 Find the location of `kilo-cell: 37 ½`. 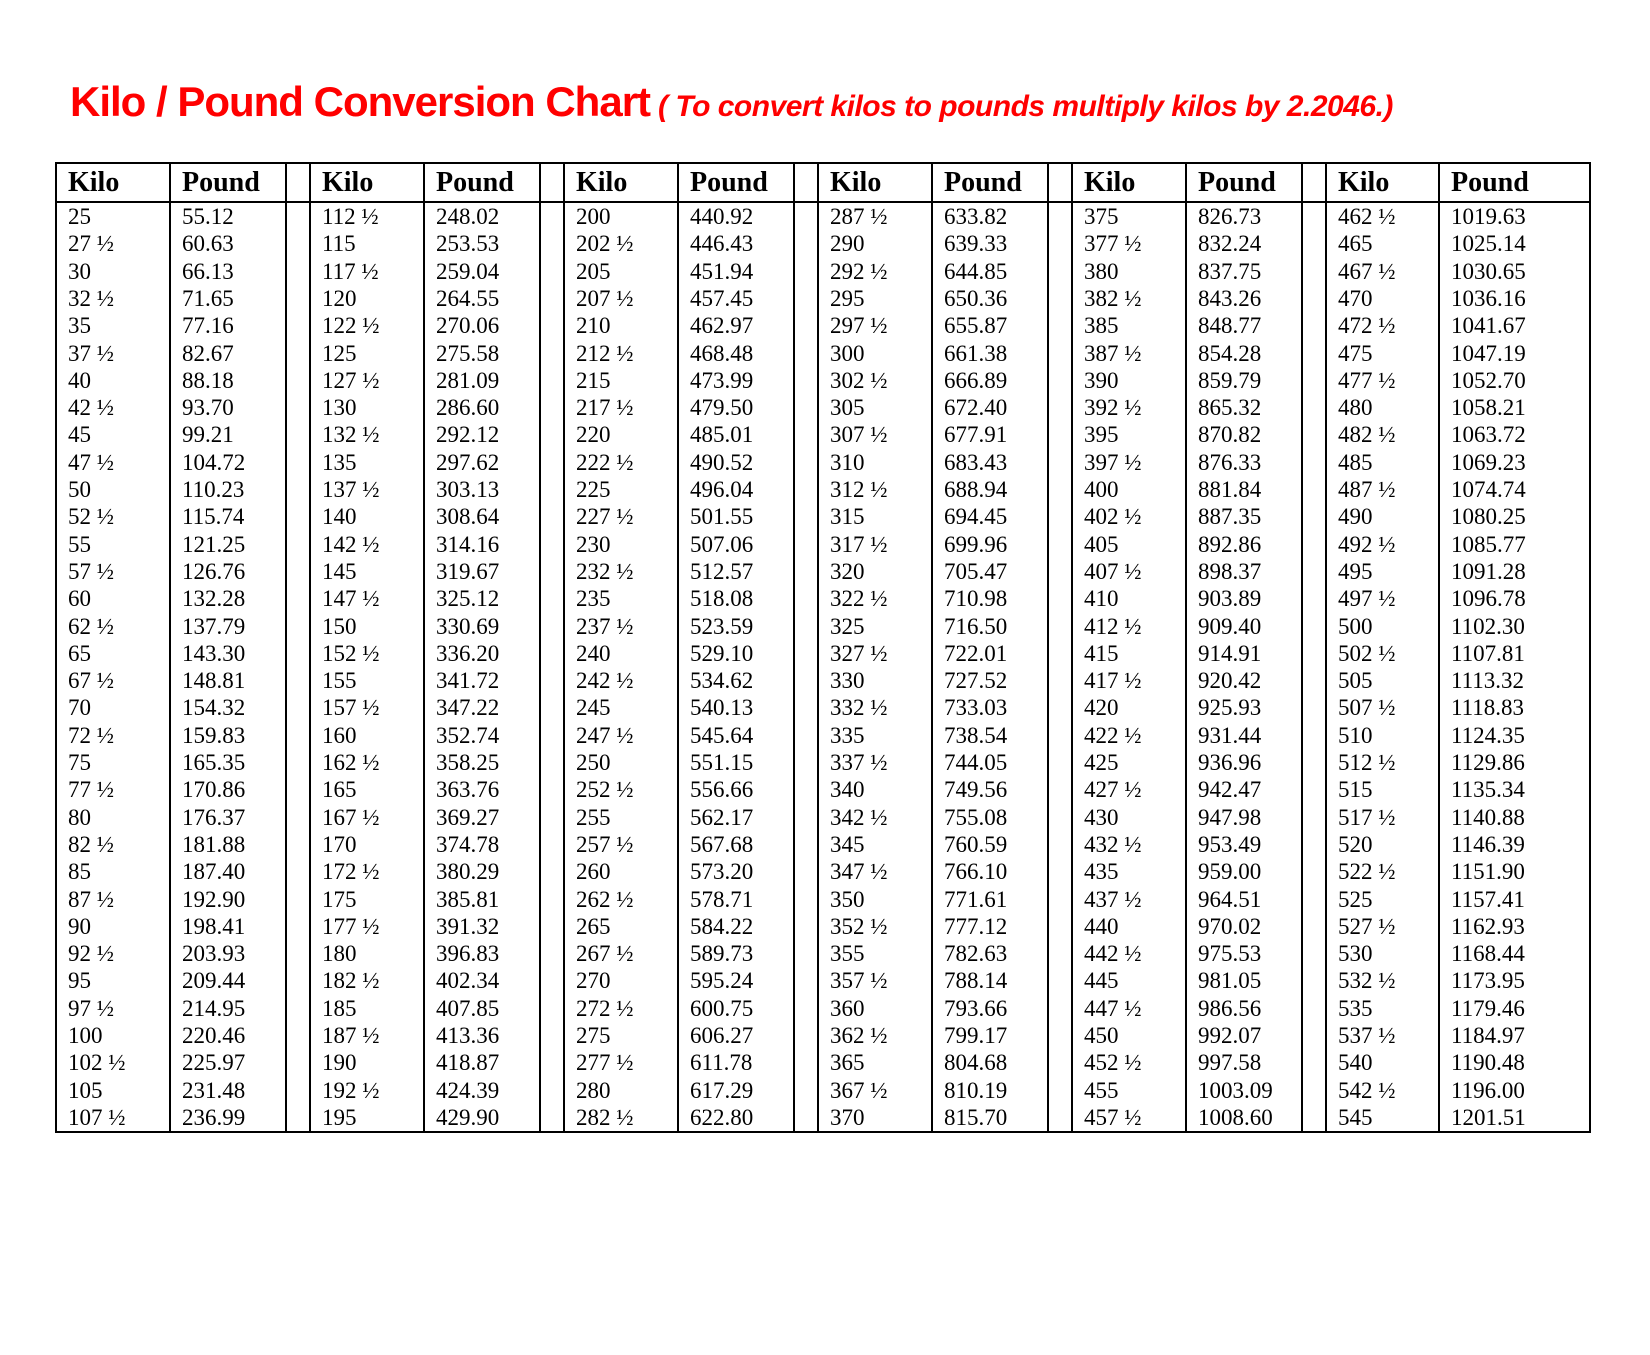

kilo-cell: 37 ½ is located at coordinates (113, 353).